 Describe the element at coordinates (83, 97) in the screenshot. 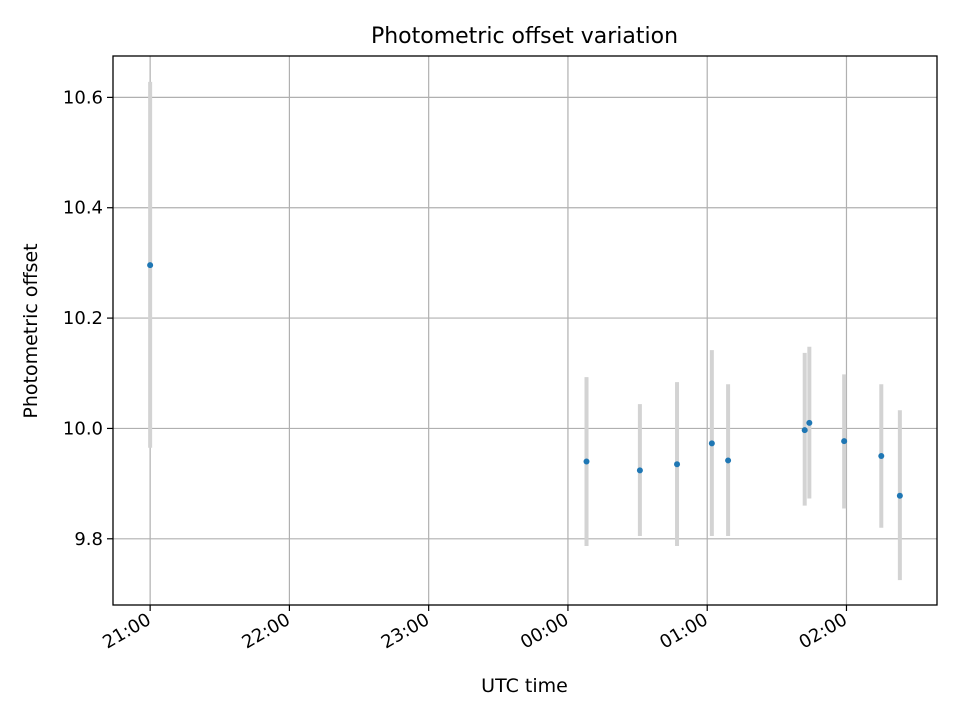

I see `y-tick-label: 10.6` at that location.